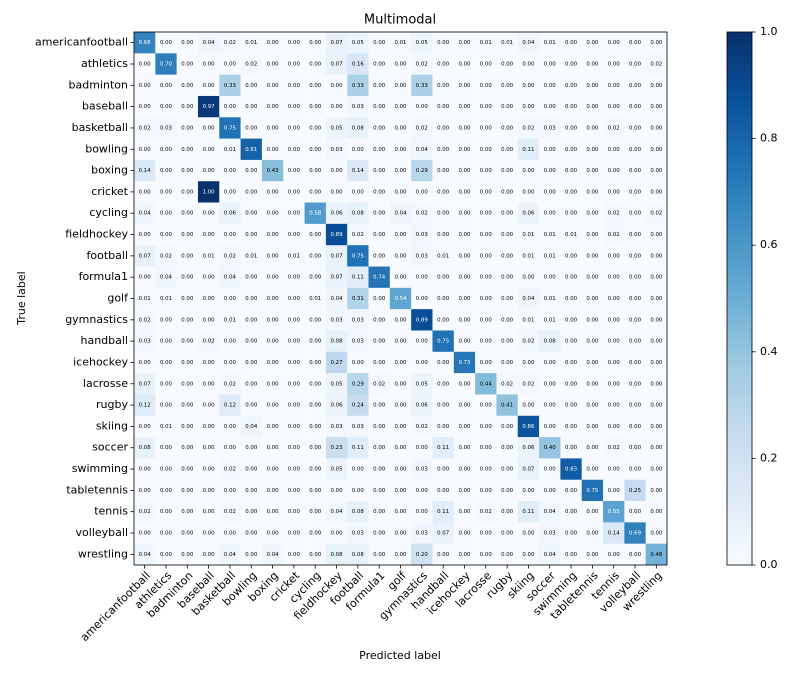 The width and height of the screenshot is (800, 674). Describe the element at coordinates (400, 655) in the screenshot. I see `x-axis-label: Predicted label` at that location.